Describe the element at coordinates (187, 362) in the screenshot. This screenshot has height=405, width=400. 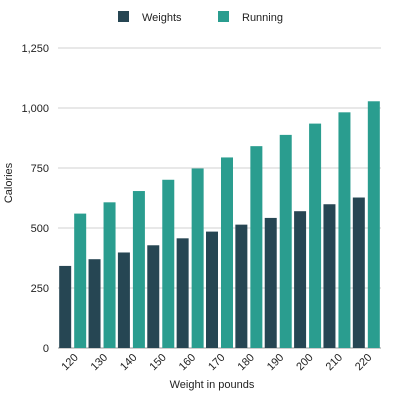
I see `x-tick-label: 160` at that location.